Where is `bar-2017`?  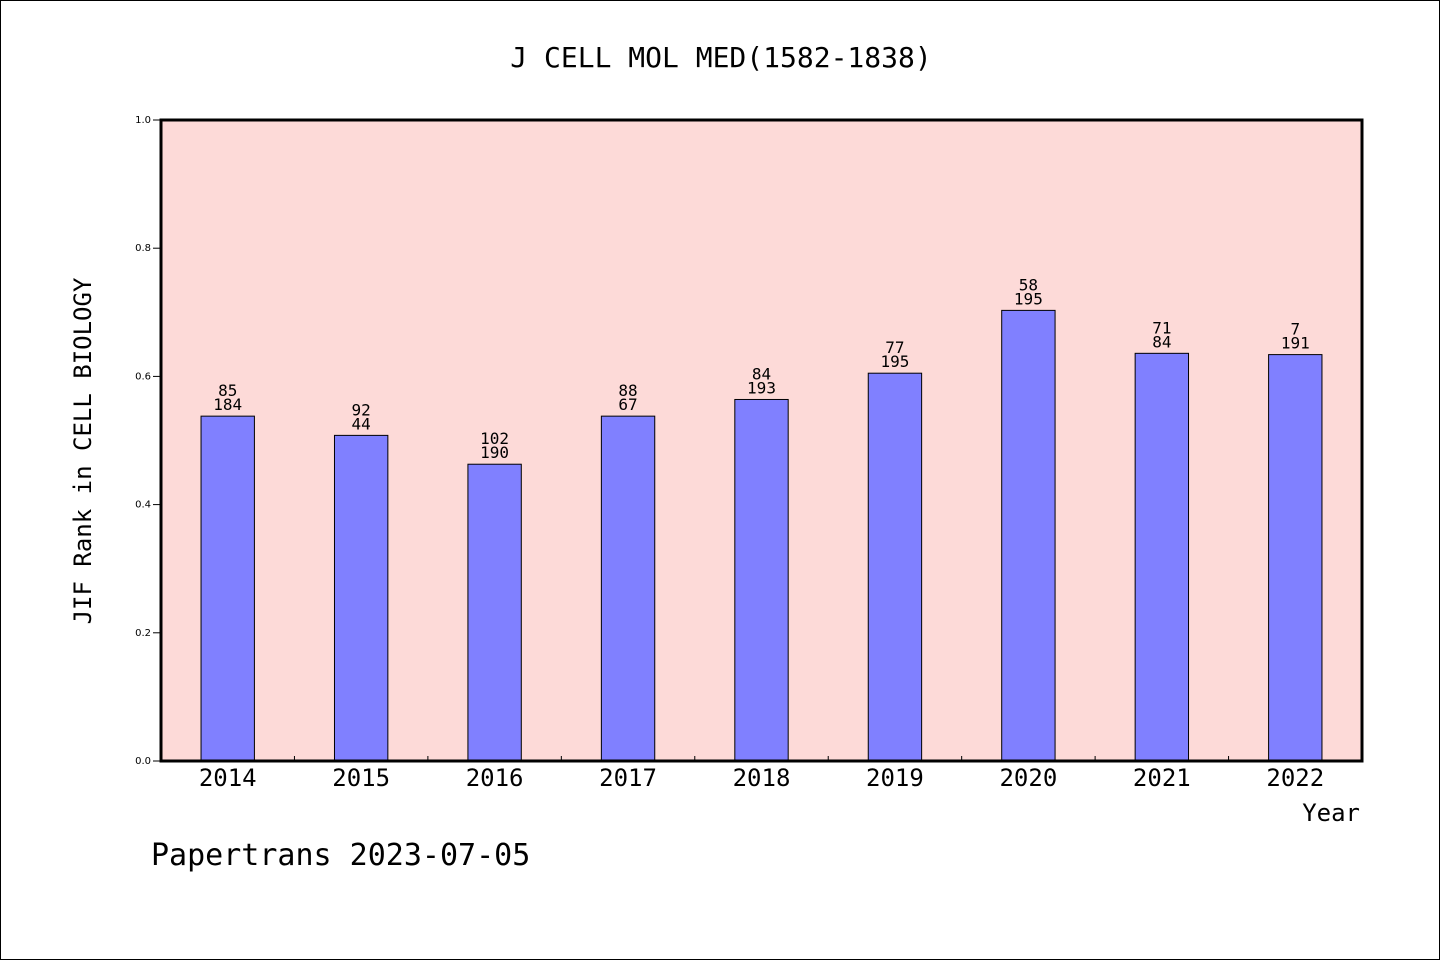
bar-2017 is located at coordinates (628, 588).